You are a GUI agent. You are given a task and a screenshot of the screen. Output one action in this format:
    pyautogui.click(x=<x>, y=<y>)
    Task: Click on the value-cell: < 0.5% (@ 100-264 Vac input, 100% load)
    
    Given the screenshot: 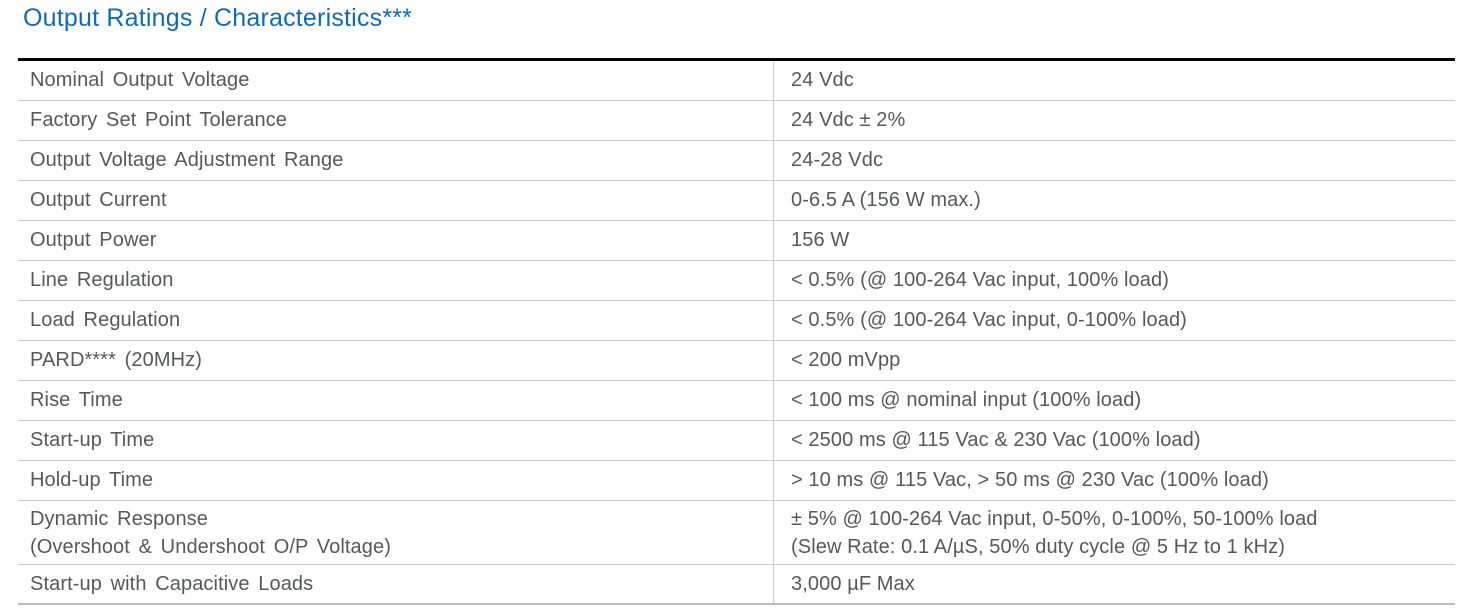 What is the action you would take?
    pyautogui.click(x=1114, y=280)
    